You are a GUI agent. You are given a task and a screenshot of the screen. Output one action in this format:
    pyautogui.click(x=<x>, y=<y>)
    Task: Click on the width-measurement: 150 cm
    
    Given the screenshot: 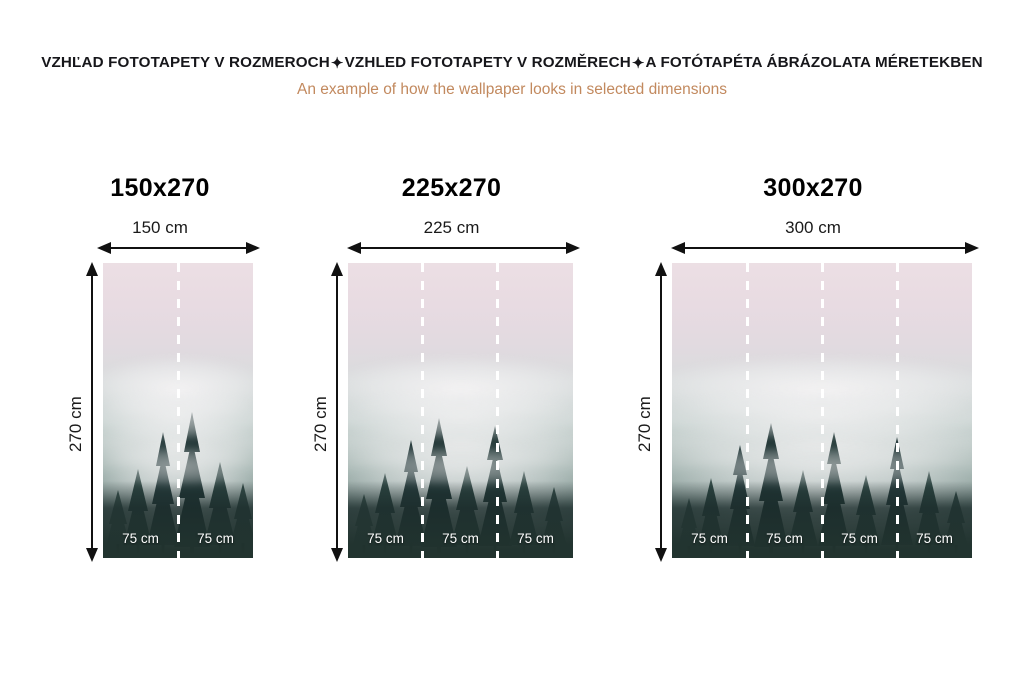 What is the action you would take?
    pyautogui.click(x=160, y=236)
    